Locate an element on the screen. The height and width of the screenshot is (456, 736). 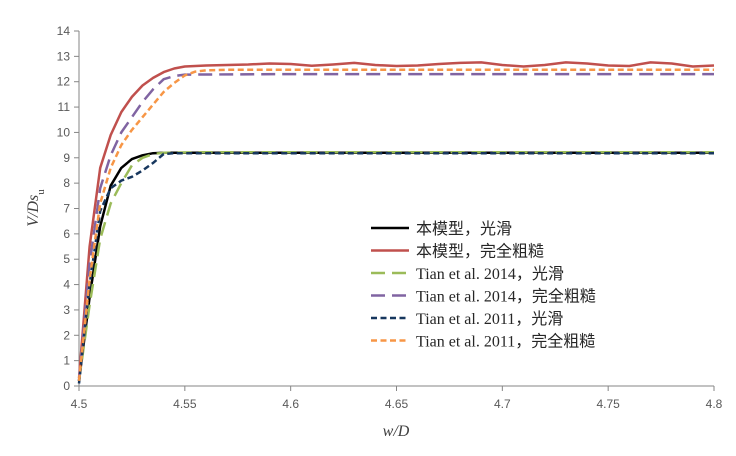
x-tick-label: 4.55 is located at coordinates (185, 404).